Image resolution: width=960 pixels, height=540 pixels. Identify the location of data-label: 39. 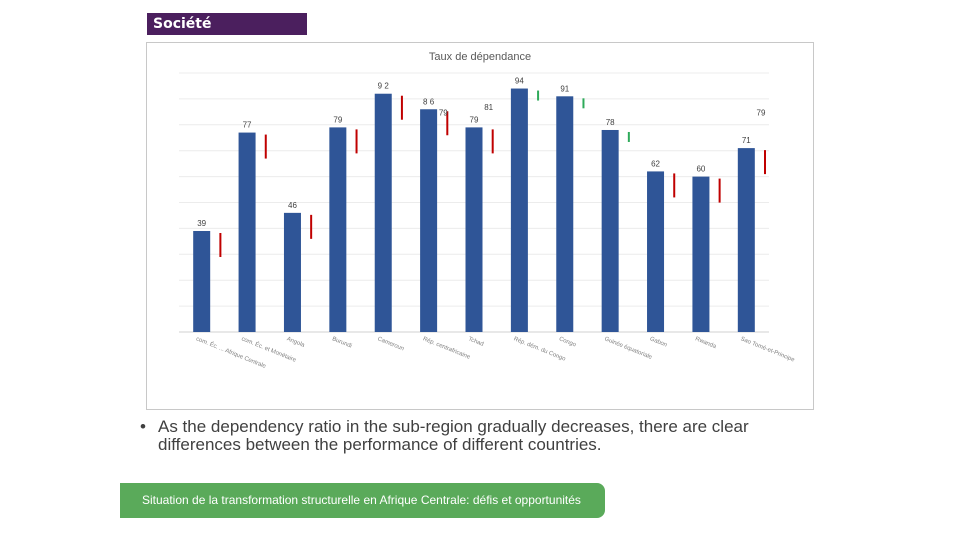
(201, 223).